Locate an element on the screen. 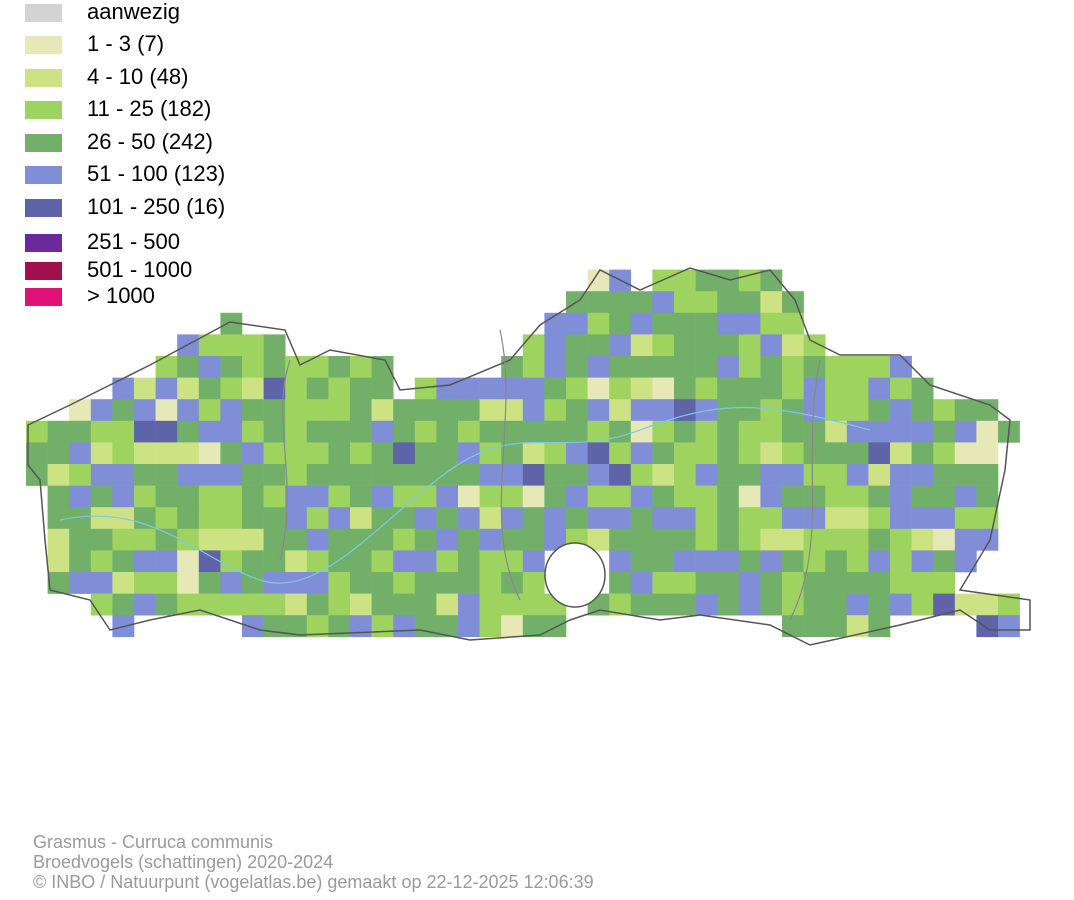  legend-swatch is located at coordinates (43, 143).